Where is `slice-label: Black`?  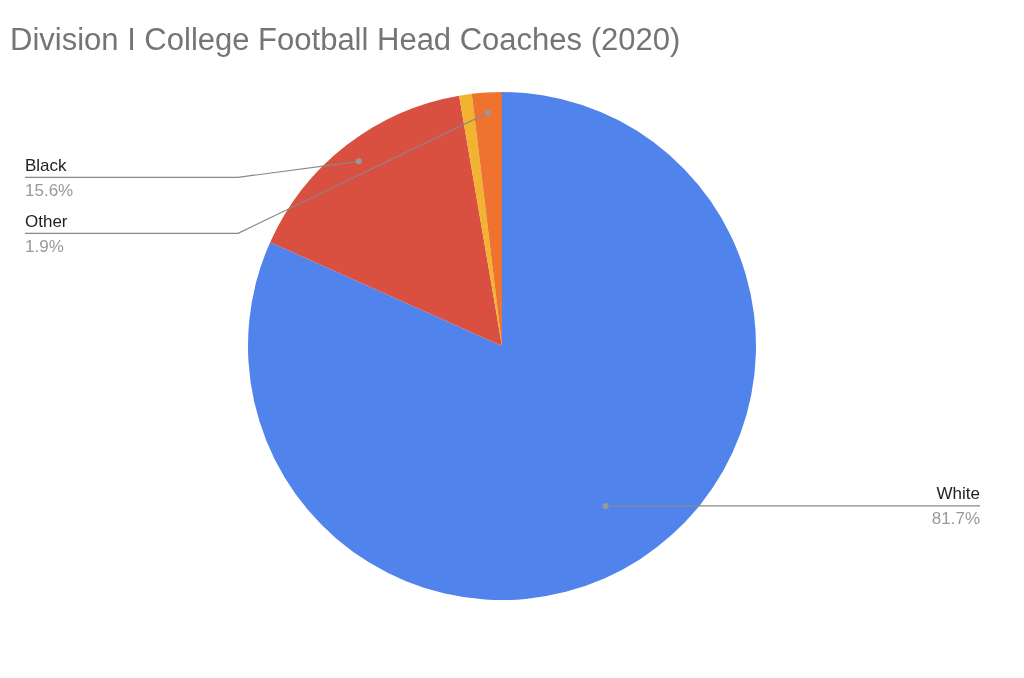 slice-label: Black is located at coordinates (46, 165).